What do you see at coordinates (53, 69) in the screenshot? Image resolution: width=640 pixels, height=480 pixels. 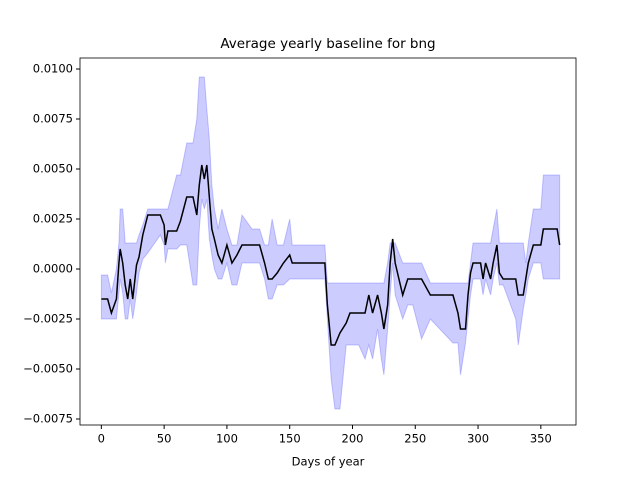 I see `y-tick-label: 0.0100` at bounding box center [53, 69].